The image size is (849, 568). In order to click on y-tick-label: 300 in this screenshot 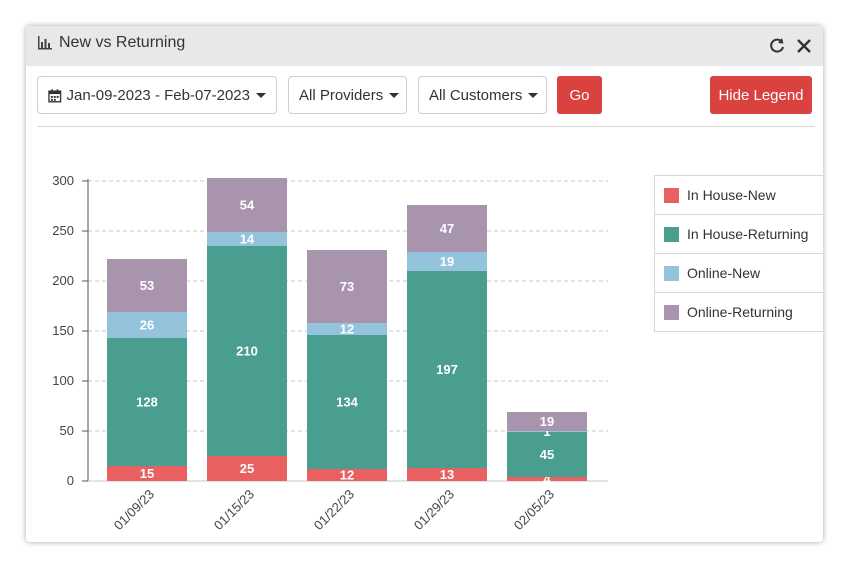, I will do `click(63, 180)`.